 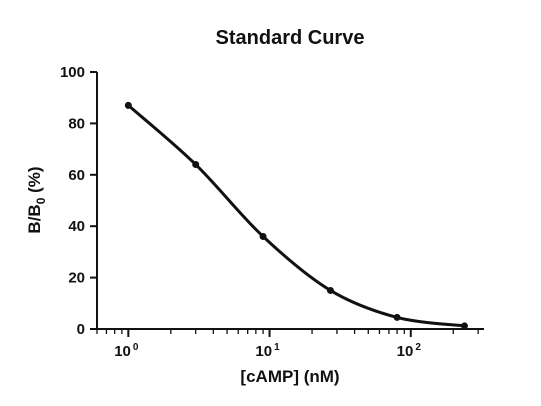 I want to click on y-tick-label: 80, so click(x=76, y=123).